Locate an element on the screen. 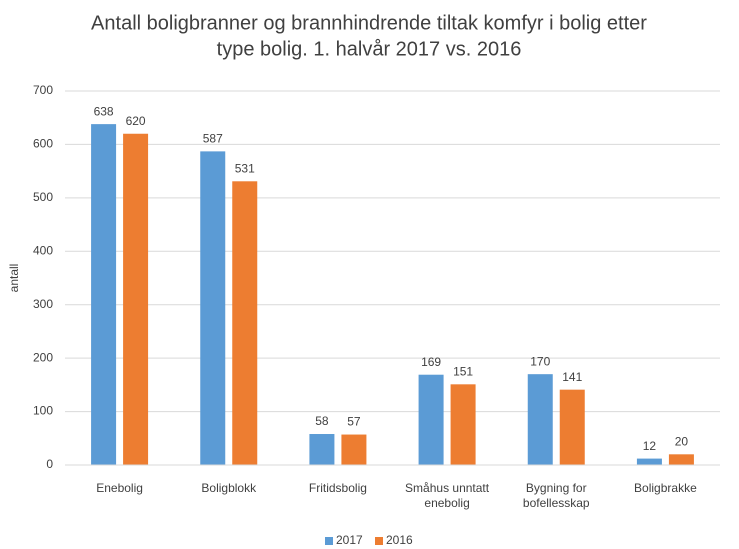  data-label: 170 is located at coordinates (540, 361).